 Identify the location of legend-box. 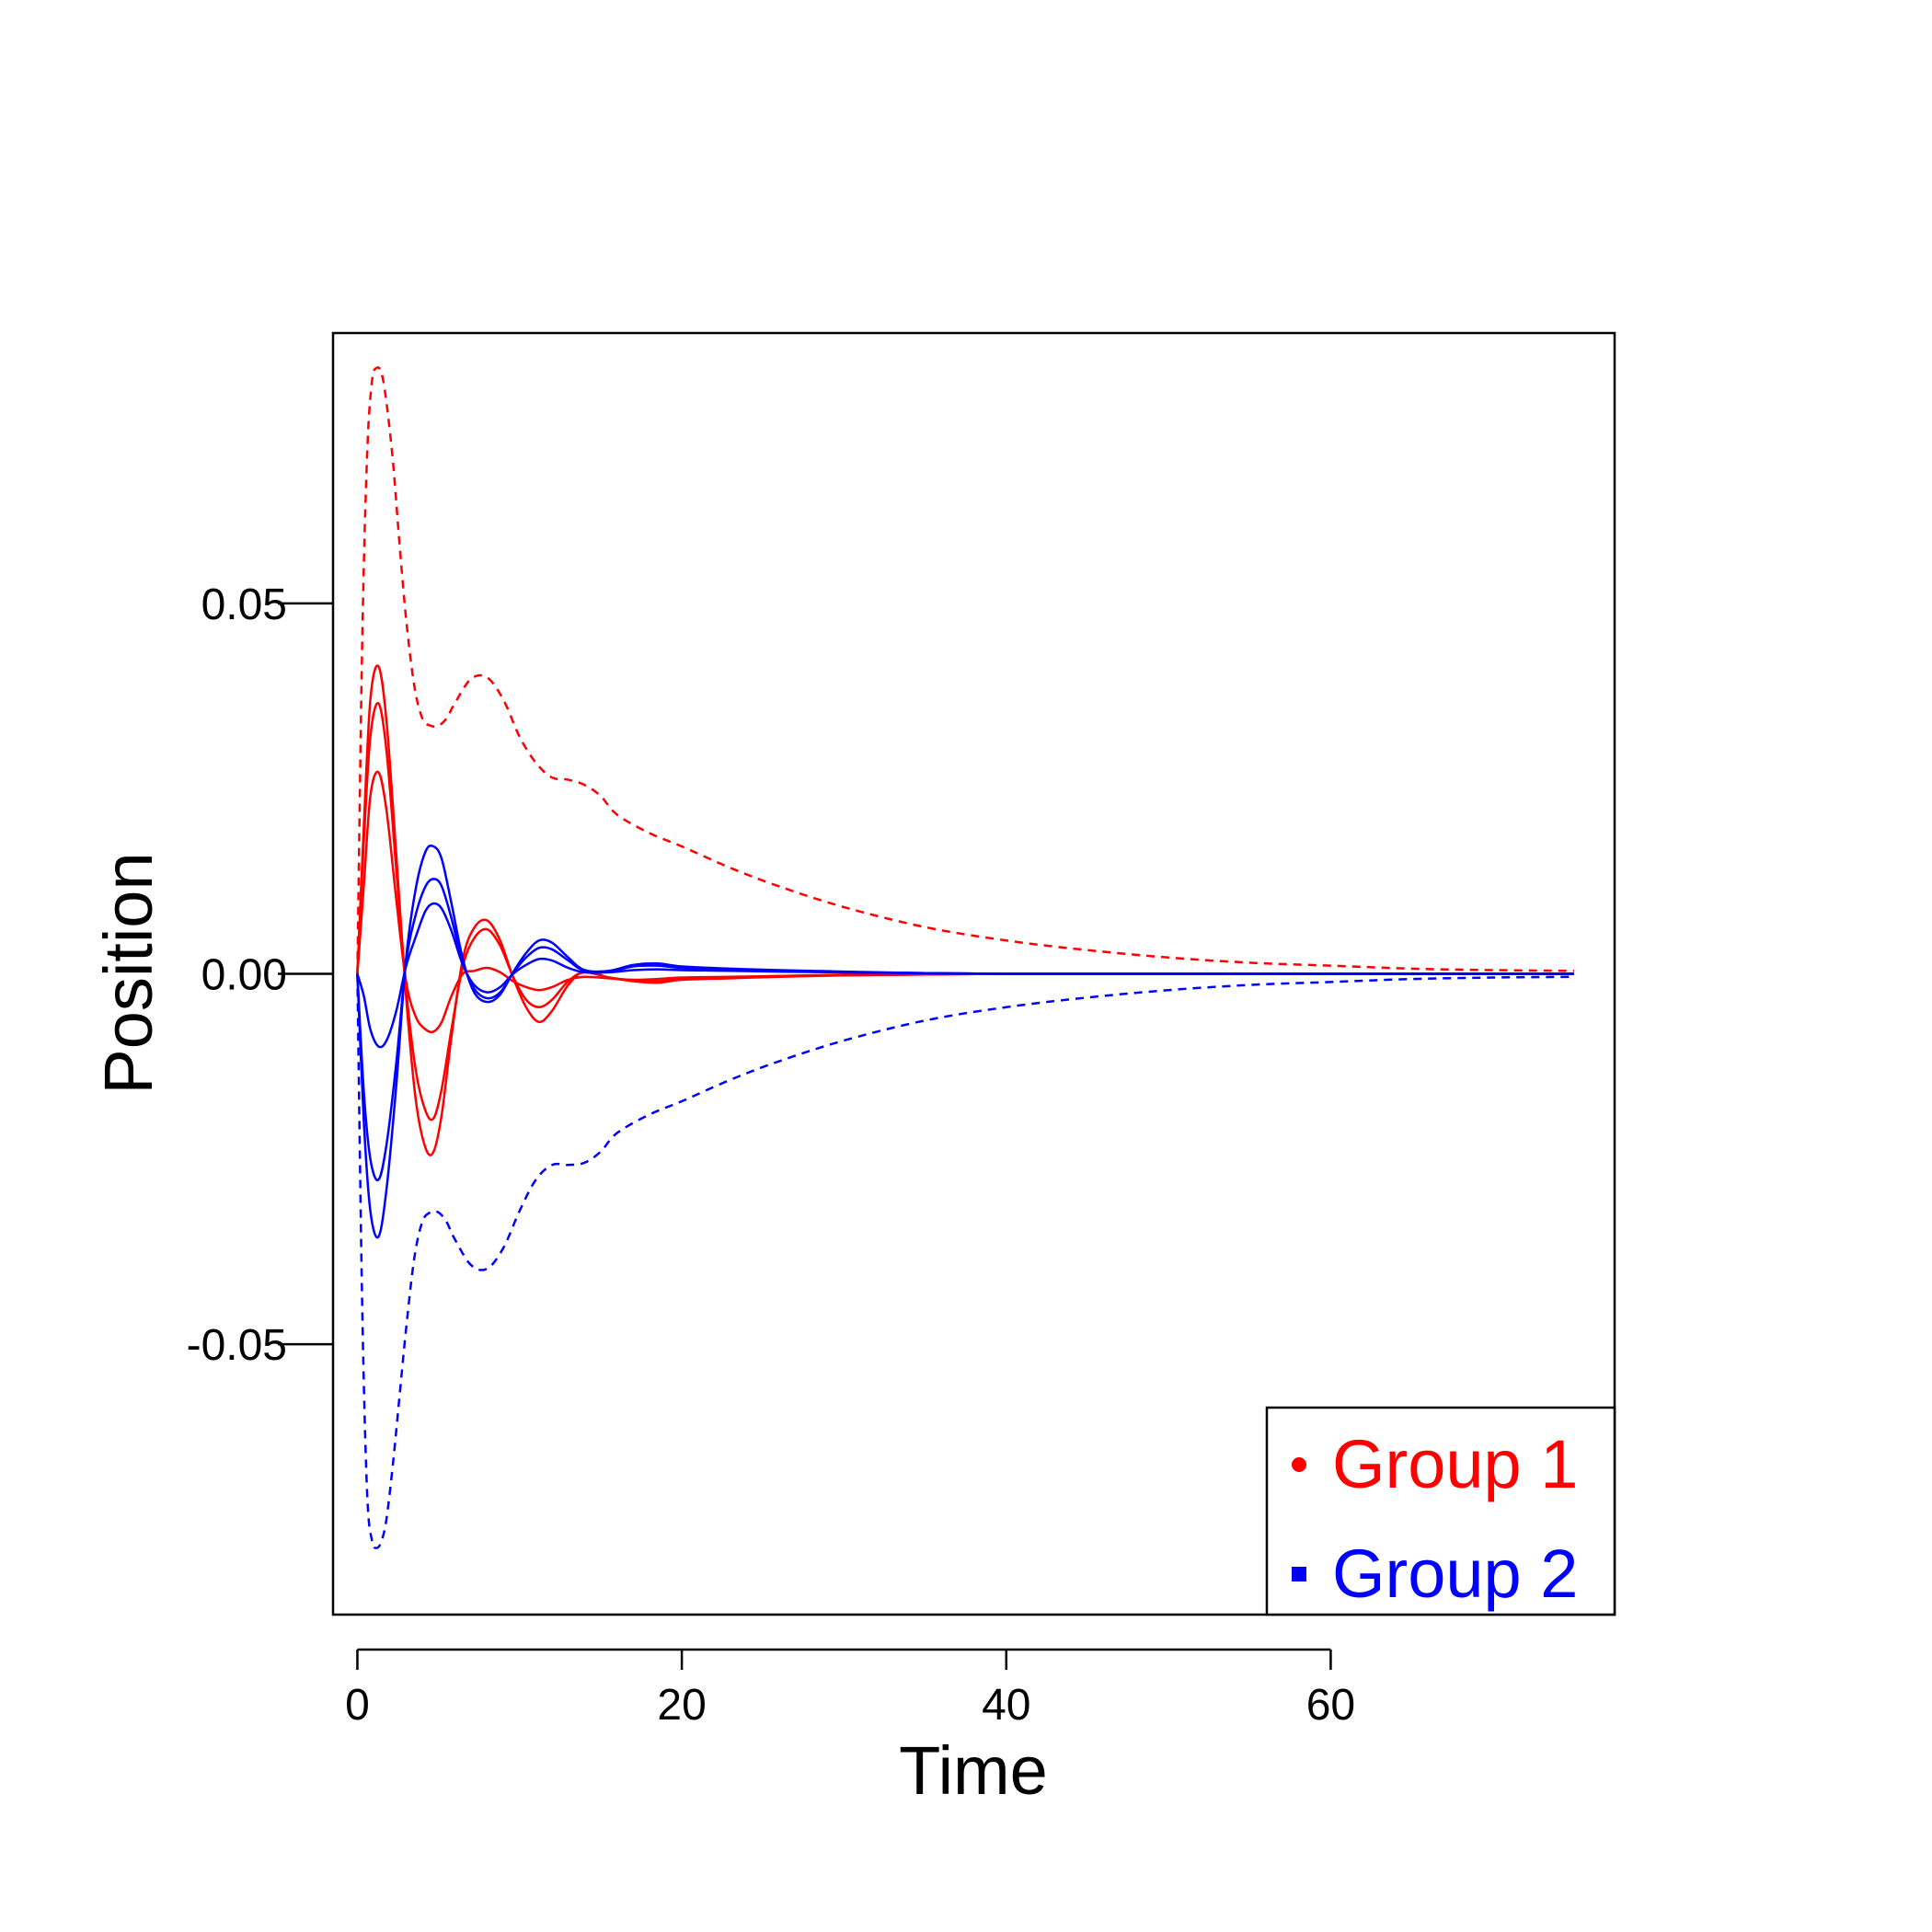
(1440, 1511).